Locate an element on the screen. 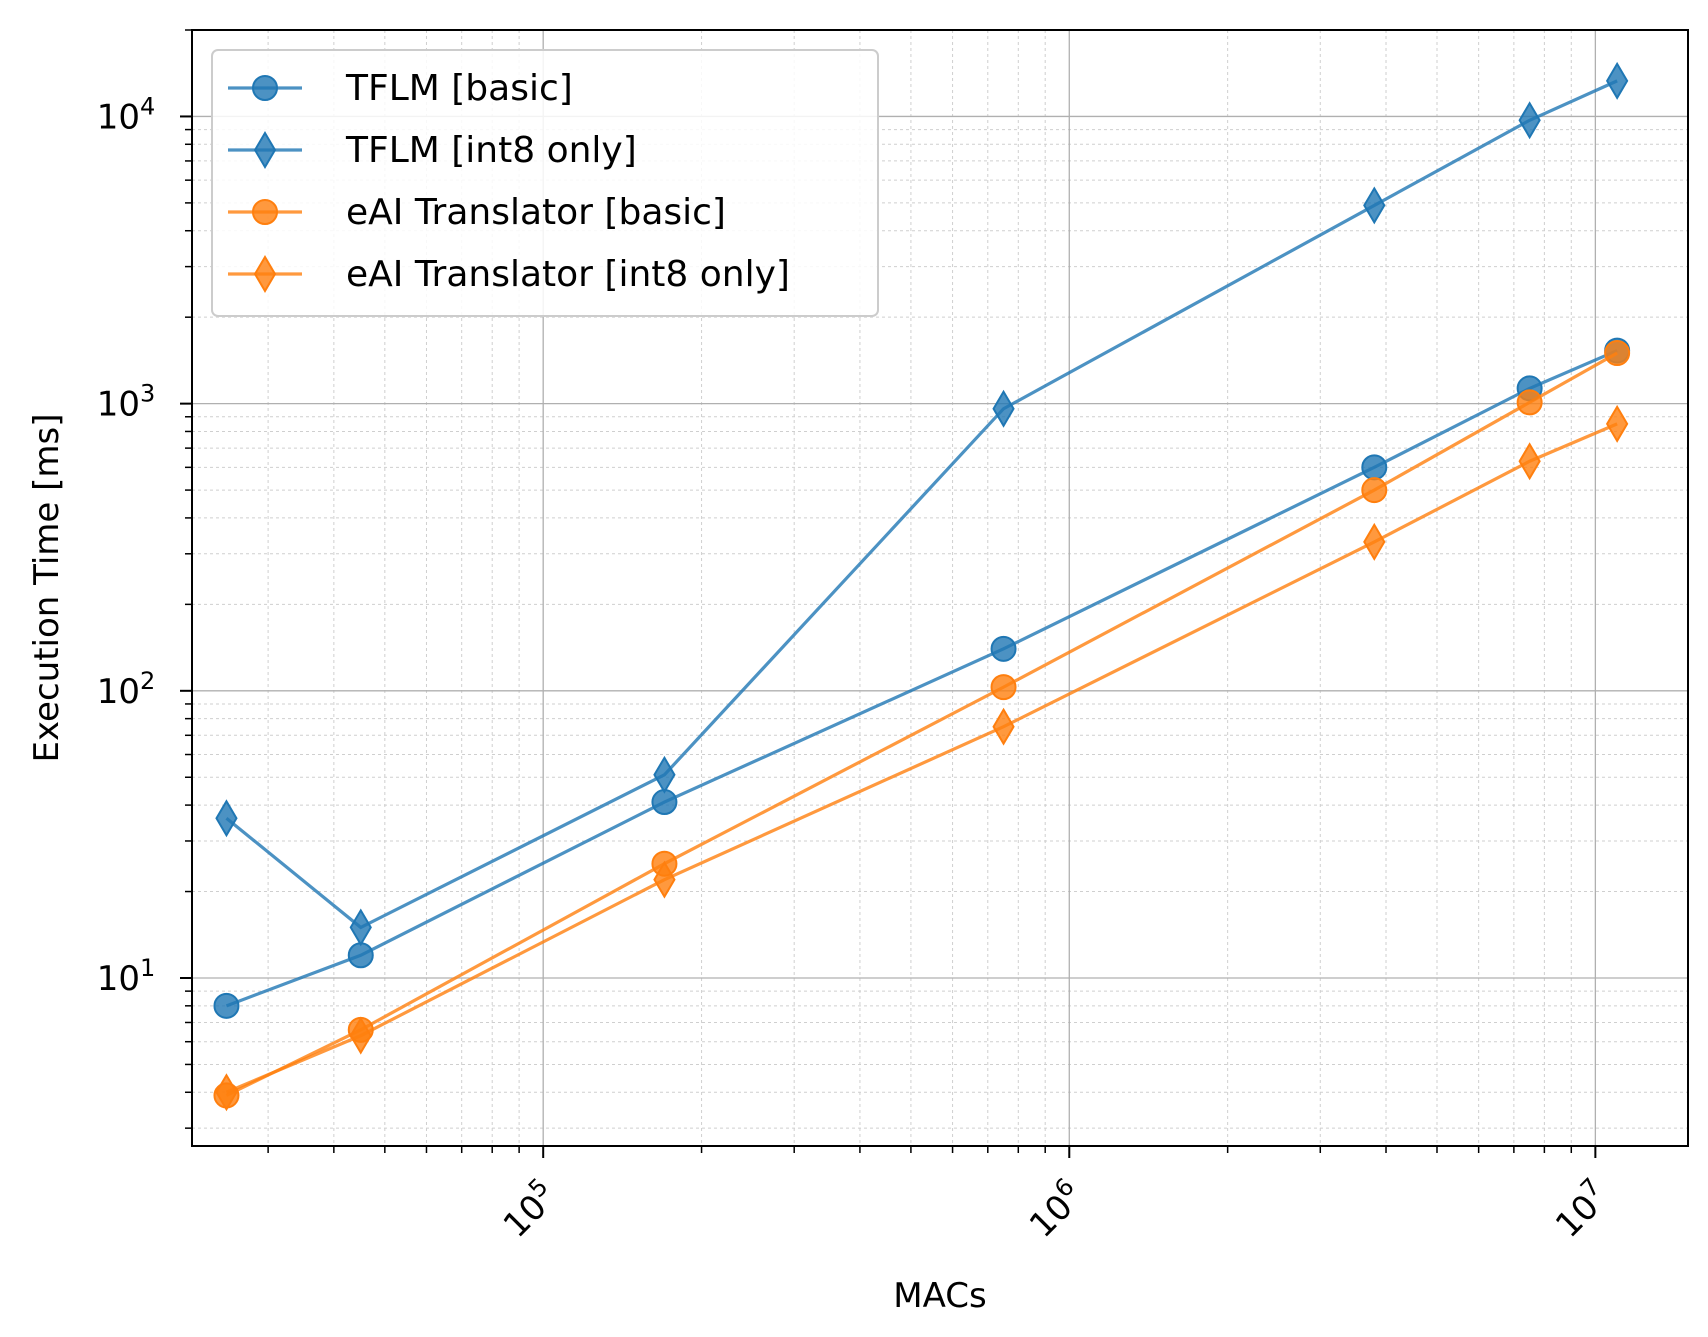 The width and height of the screenshot is (1708, 1337). x-tick-label: 10⁵ is located at coordinates (528, 1209).